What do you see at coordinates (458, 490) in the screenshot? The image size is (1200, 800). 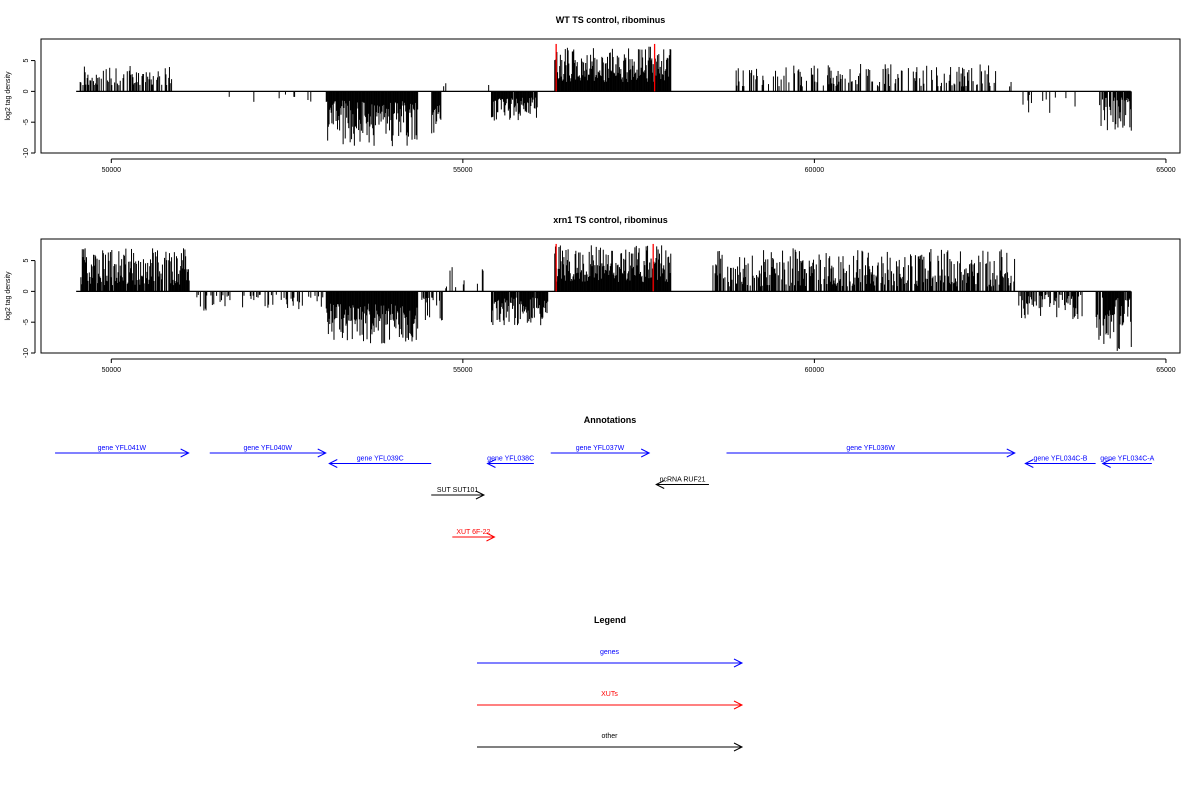 I see `feature-label: SUT SUT101` at bounding box center [458, 490].